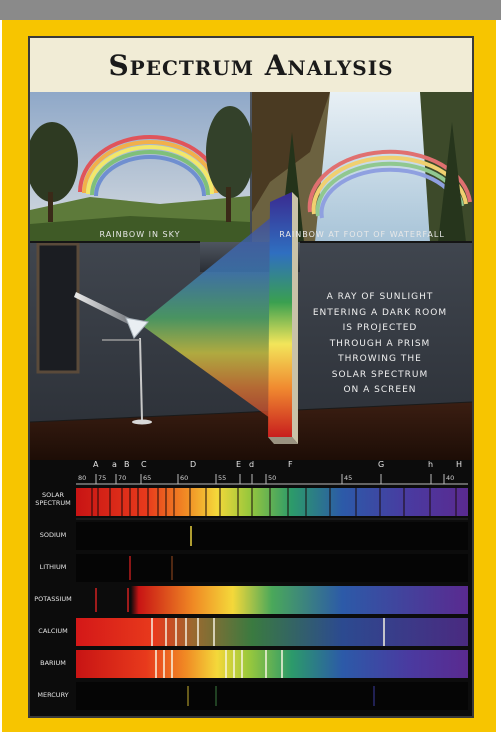 The image size is (501, 737). What do you see at coordinates (102, 478) in the screenshot?
I see `wavelength-label: 75` at bounding box center [102, 478].